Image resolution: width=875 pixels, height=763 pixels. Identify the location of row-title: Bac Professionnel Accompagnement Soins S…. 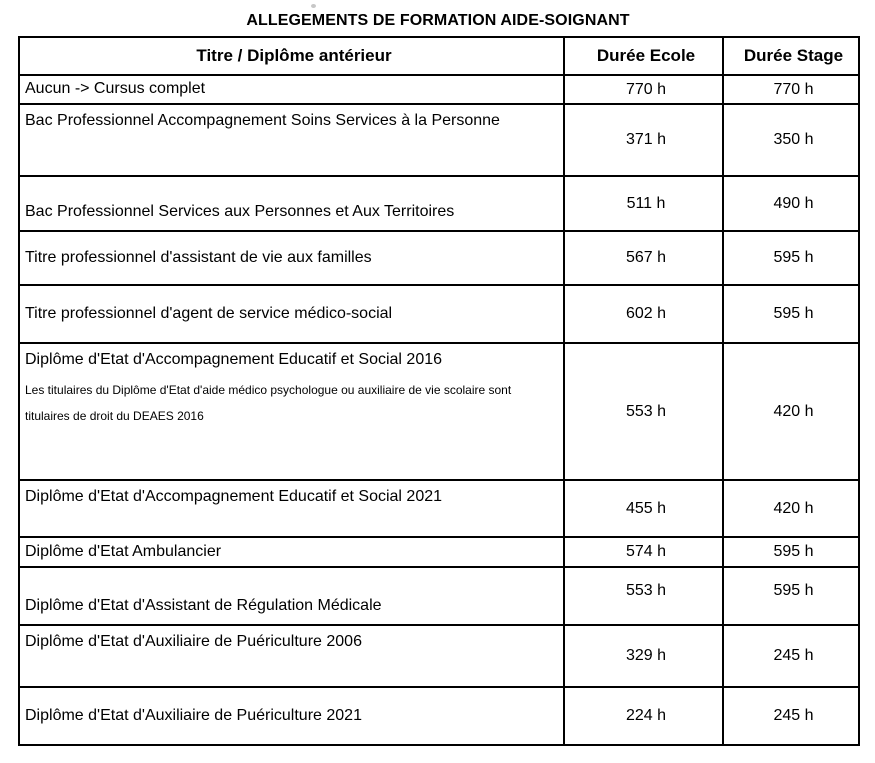
(262, 120).